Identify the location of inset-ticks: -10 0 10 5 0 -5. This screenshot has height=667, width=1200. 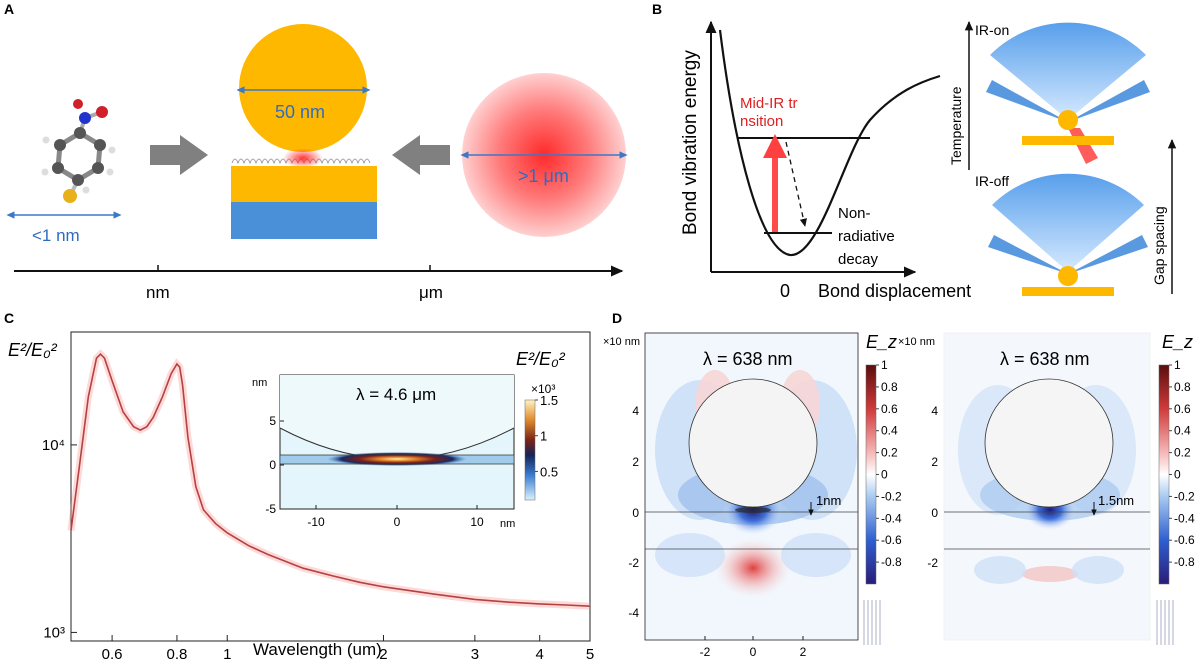
(374, 471).